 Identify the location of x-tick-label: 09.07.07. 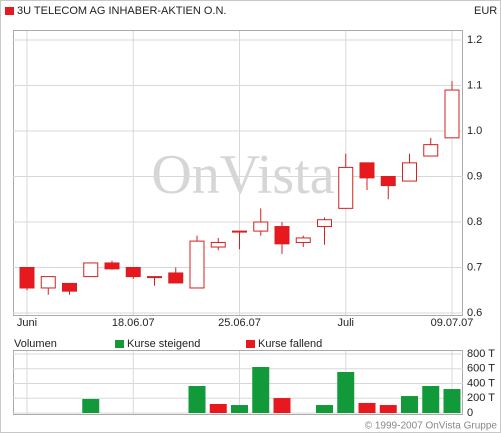
(452, 323).